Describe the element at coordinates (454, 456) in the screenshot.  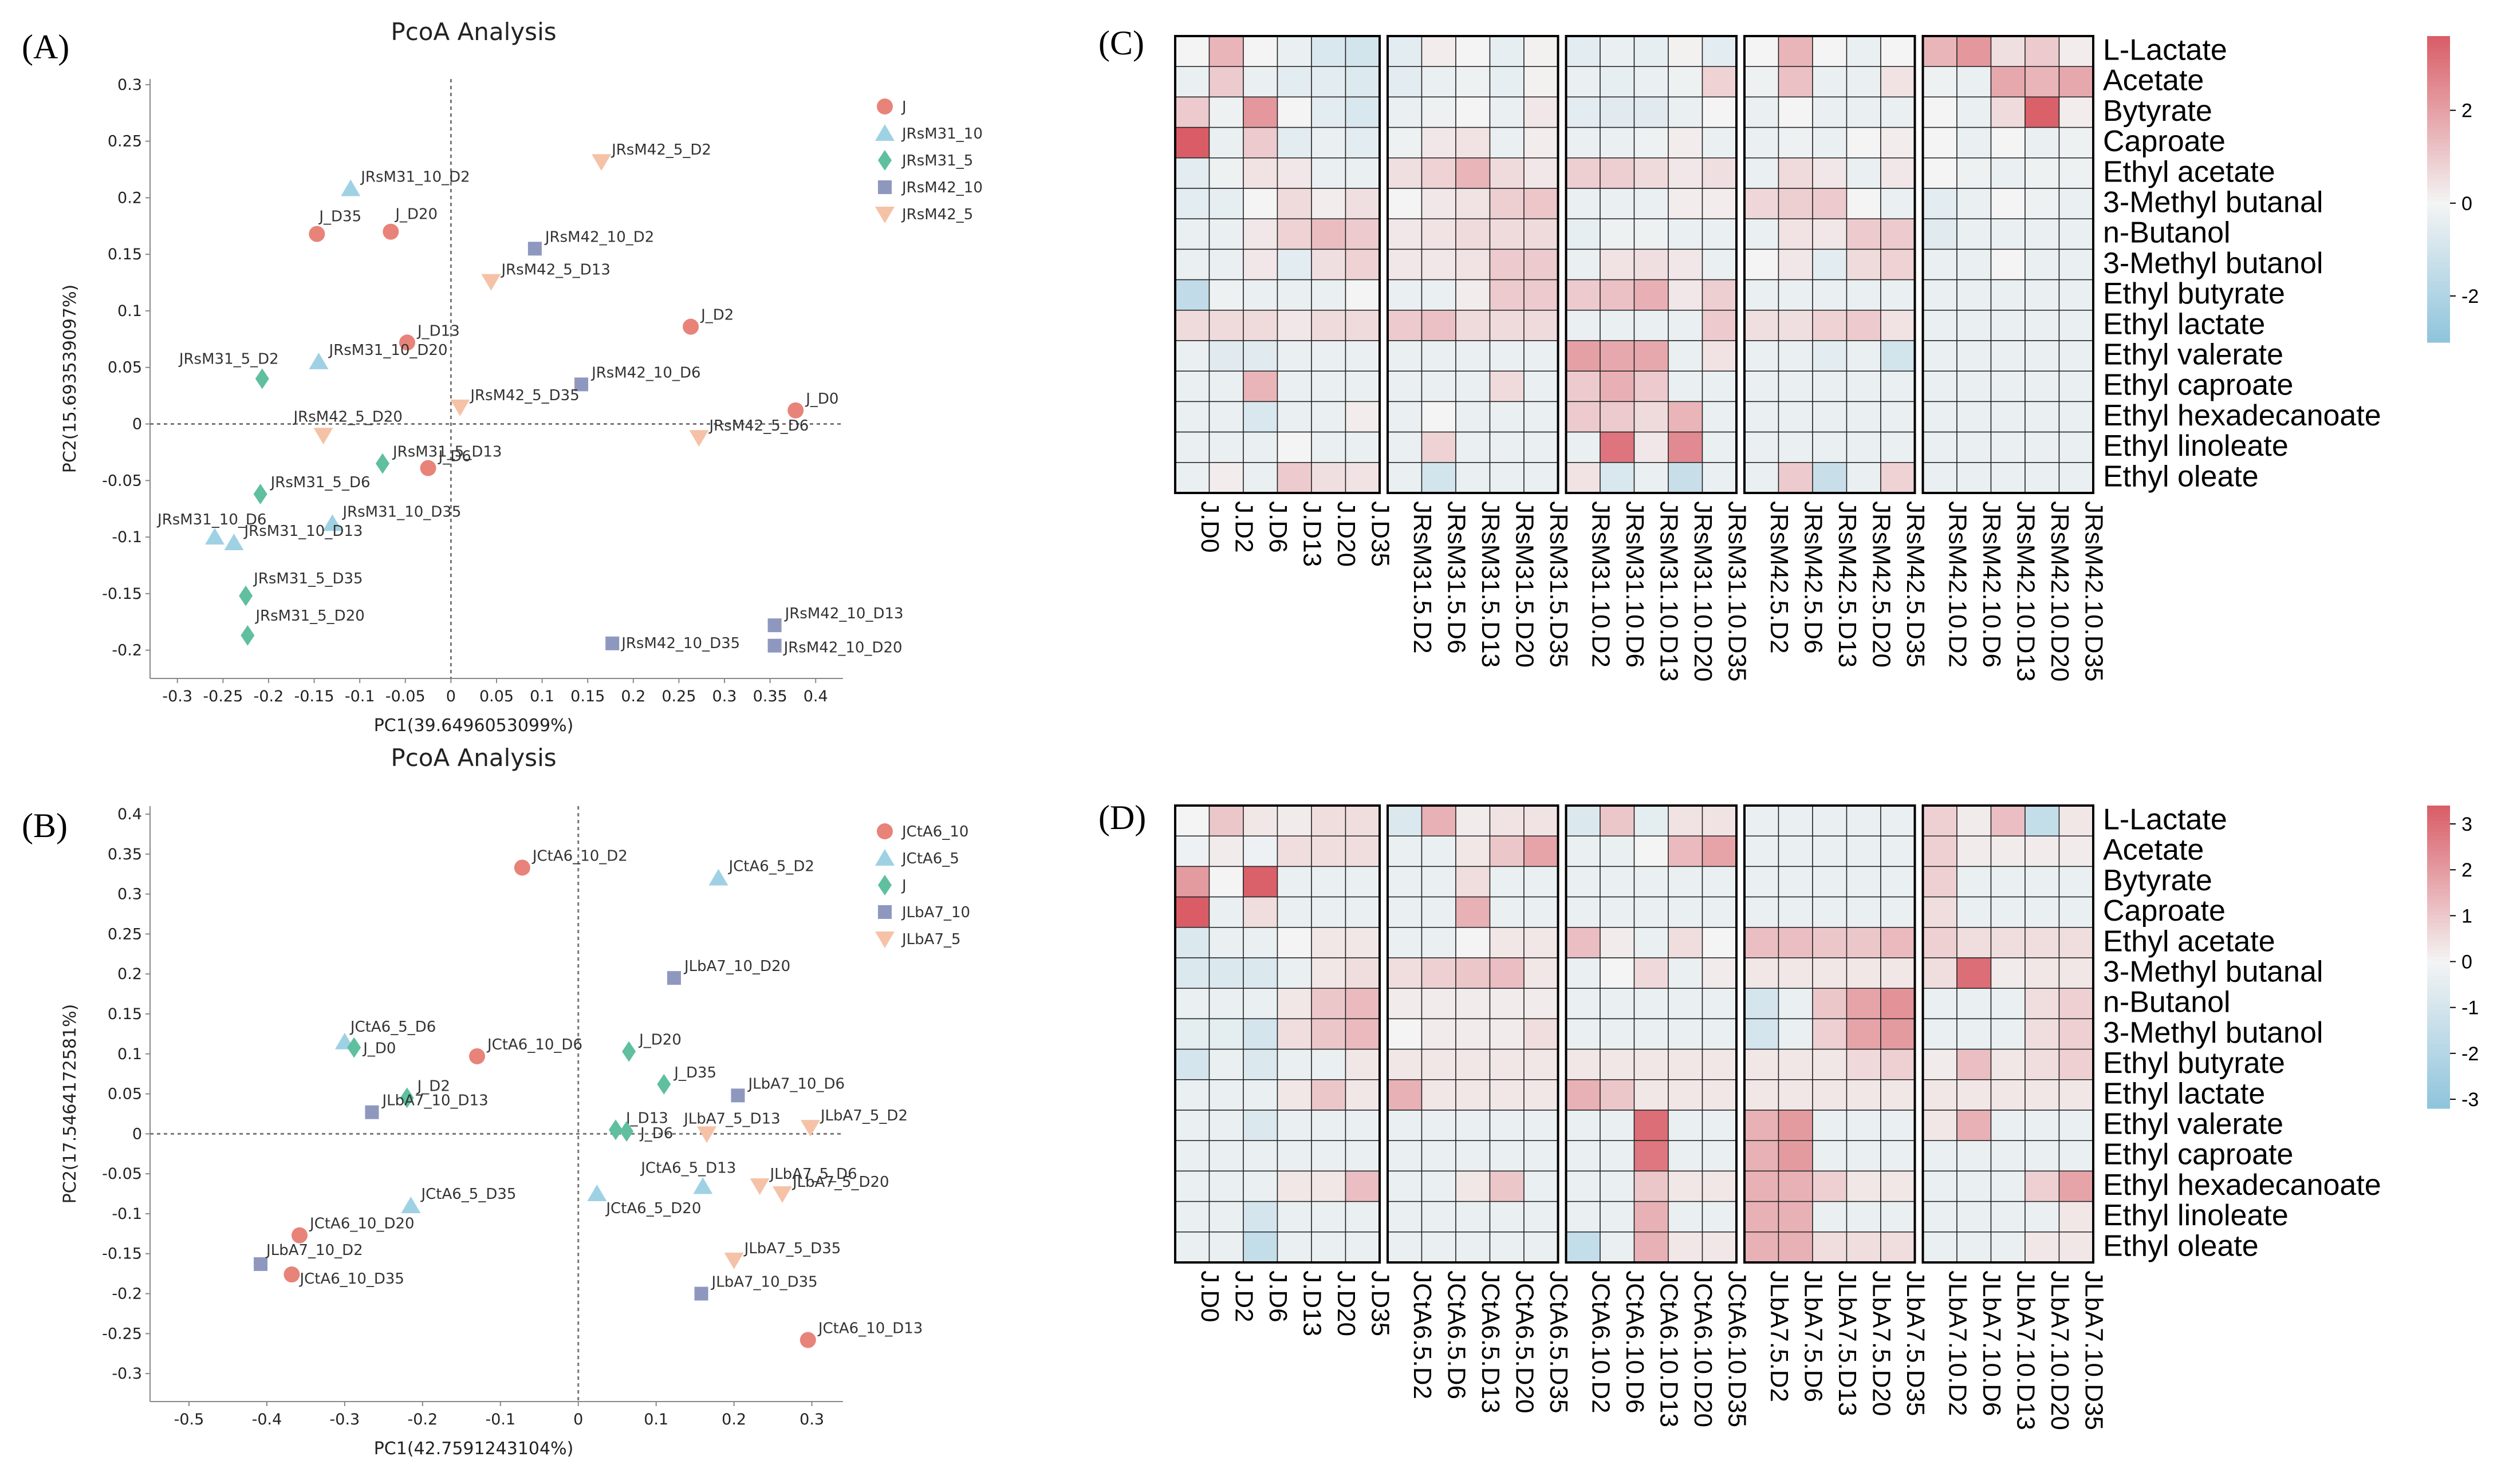
I see `point-label: J_D6` at that location.